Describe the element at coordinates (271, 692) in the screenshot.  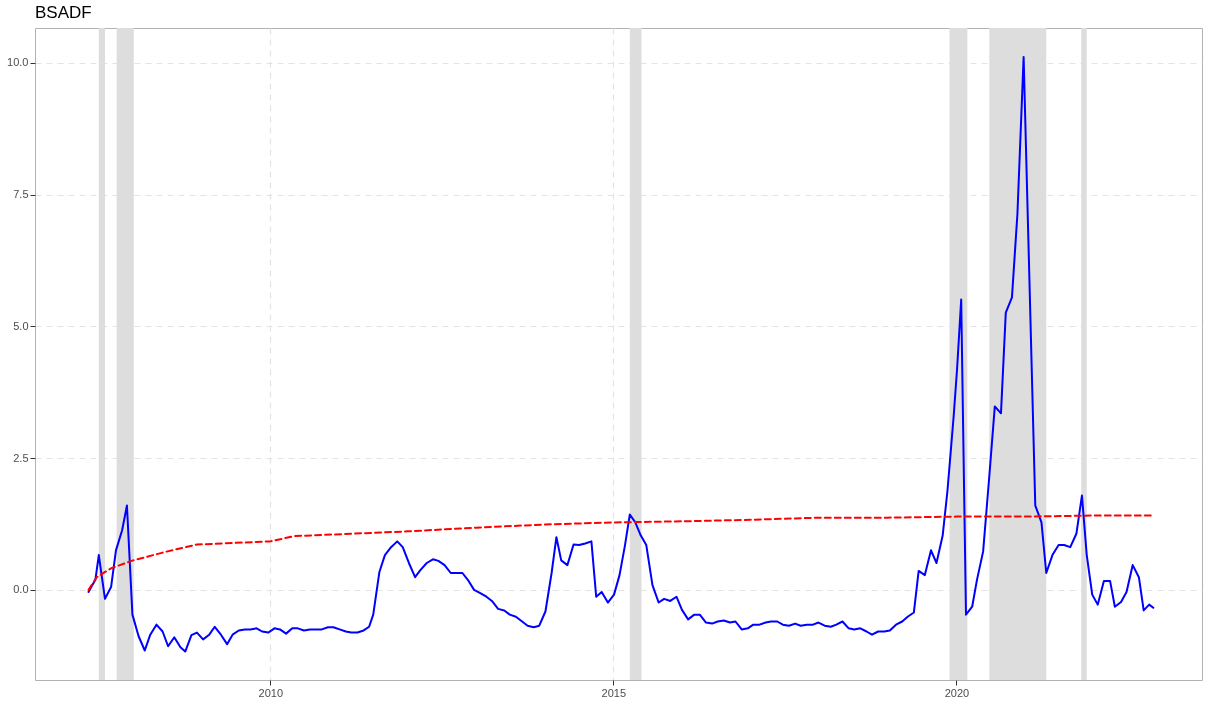
I see `x-tick-label: 2010` at that location.